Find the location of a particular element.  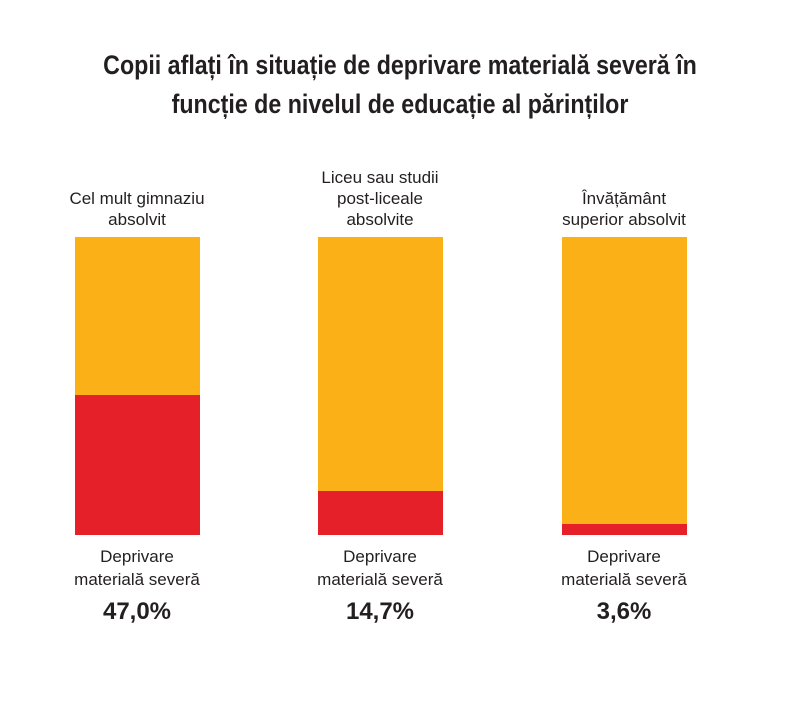

bar-1-deprivation-segment is located at coordinates (137, 464).